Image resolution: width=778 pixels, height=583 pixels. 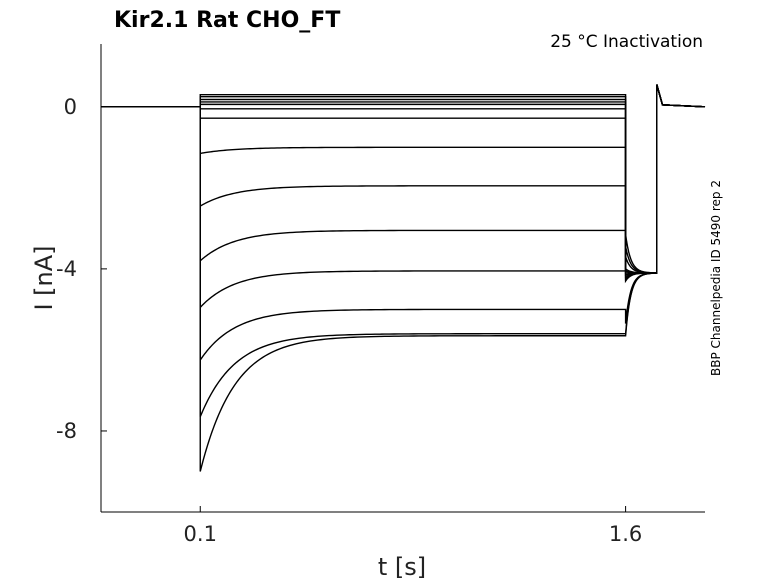 I want to click on y-tick-label: -4, so click(x=66, y=269).